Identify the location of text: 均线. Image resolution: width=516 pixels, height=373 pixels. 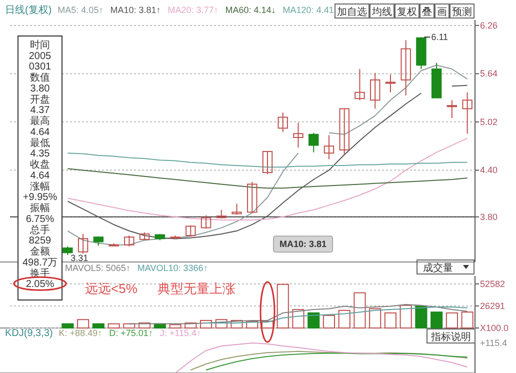
(381, 12).